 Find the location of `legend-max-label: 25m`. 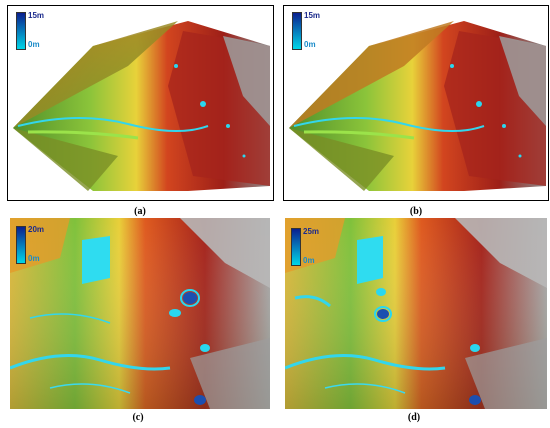

legend-max-label: 25m is located at coordinates (311, 231).